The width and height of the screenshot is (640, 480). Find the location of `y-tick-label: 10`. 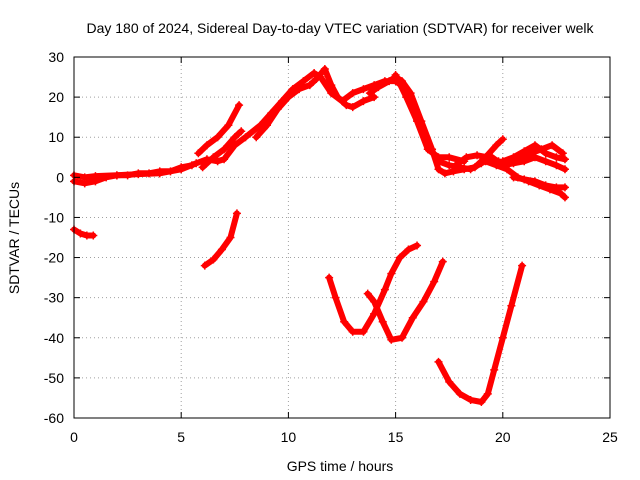

y-tick-label: 10 is located at coordinates (56, 137).